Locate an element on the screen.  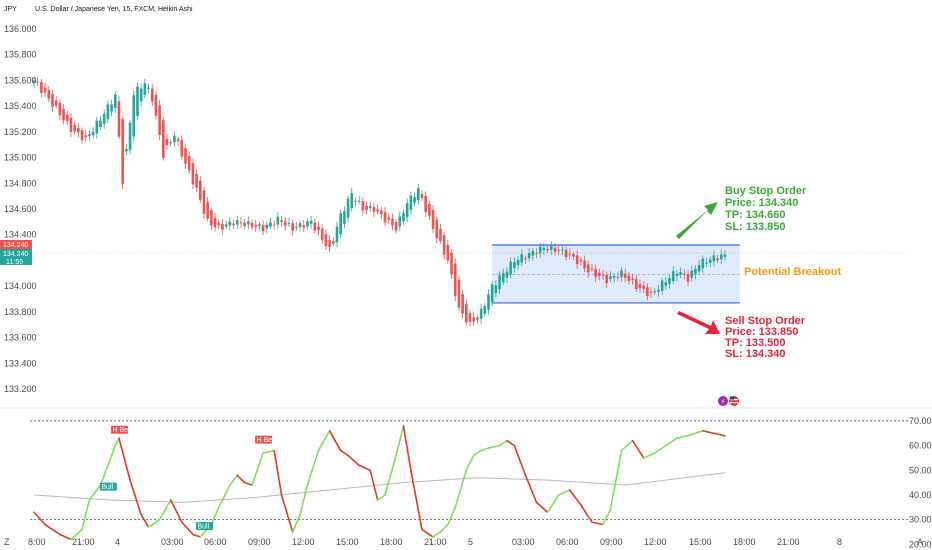
lightning-event-icon is located at coordinates (723, 401).